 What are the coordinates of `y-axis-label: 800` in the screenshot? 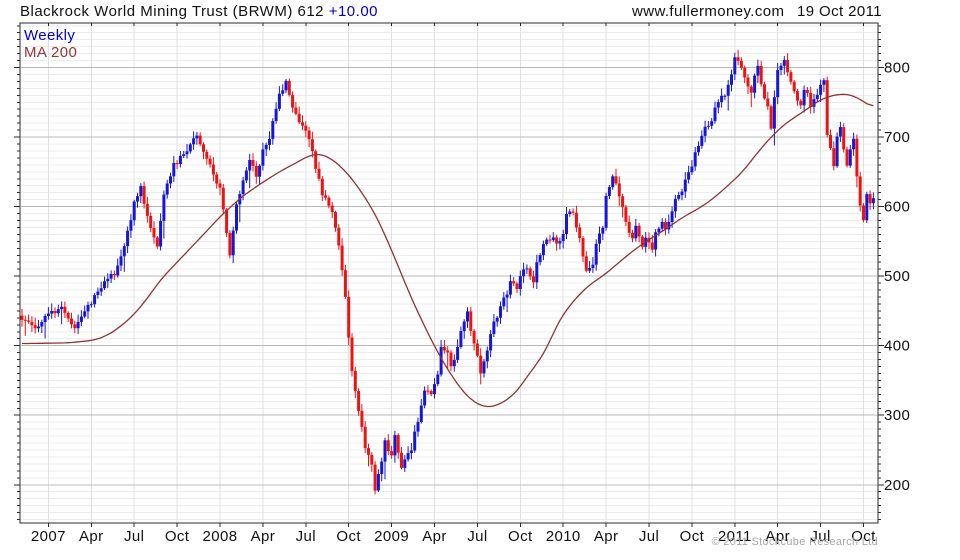 It's located at (897, 68).